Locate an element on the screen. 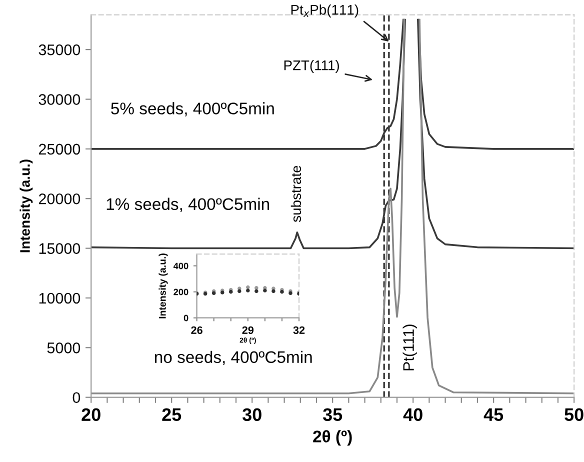 The height and width of the screenshot is (462, 584). annotation: Pt$_{x}$Pb(111) is located at coordinates (324, 11).